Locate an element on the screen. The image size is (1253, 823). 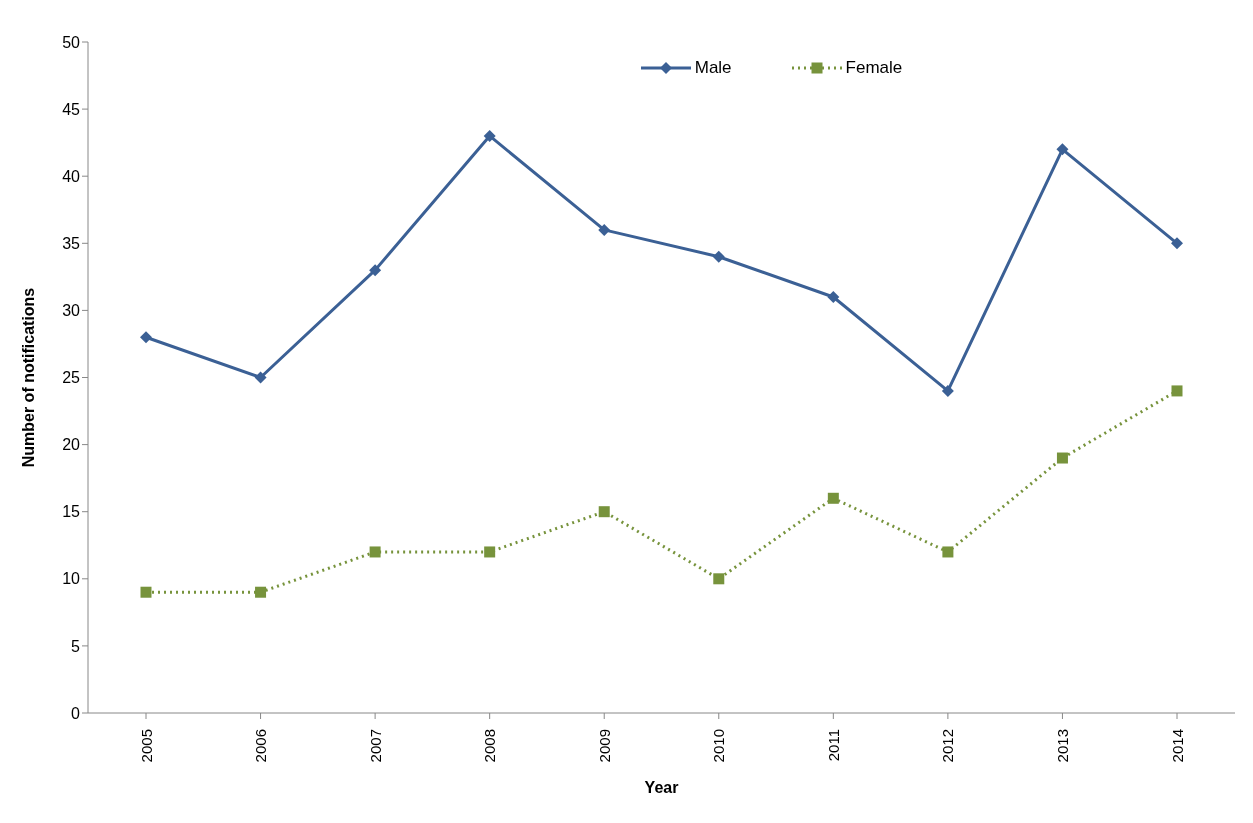
x-tick-label: 2014 is located at coordinates (1177, 746).